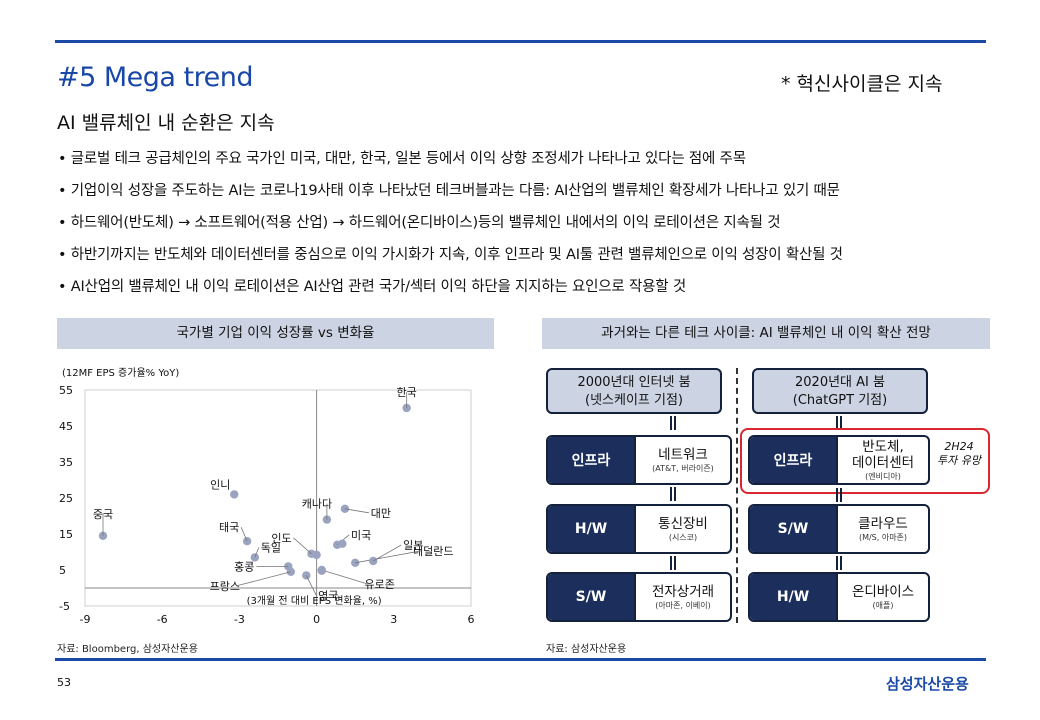 The width and height of the screenshot is (1040, 720). I want to click on page-tagline: * 혁신사이클은 지속, so click(862, 84).